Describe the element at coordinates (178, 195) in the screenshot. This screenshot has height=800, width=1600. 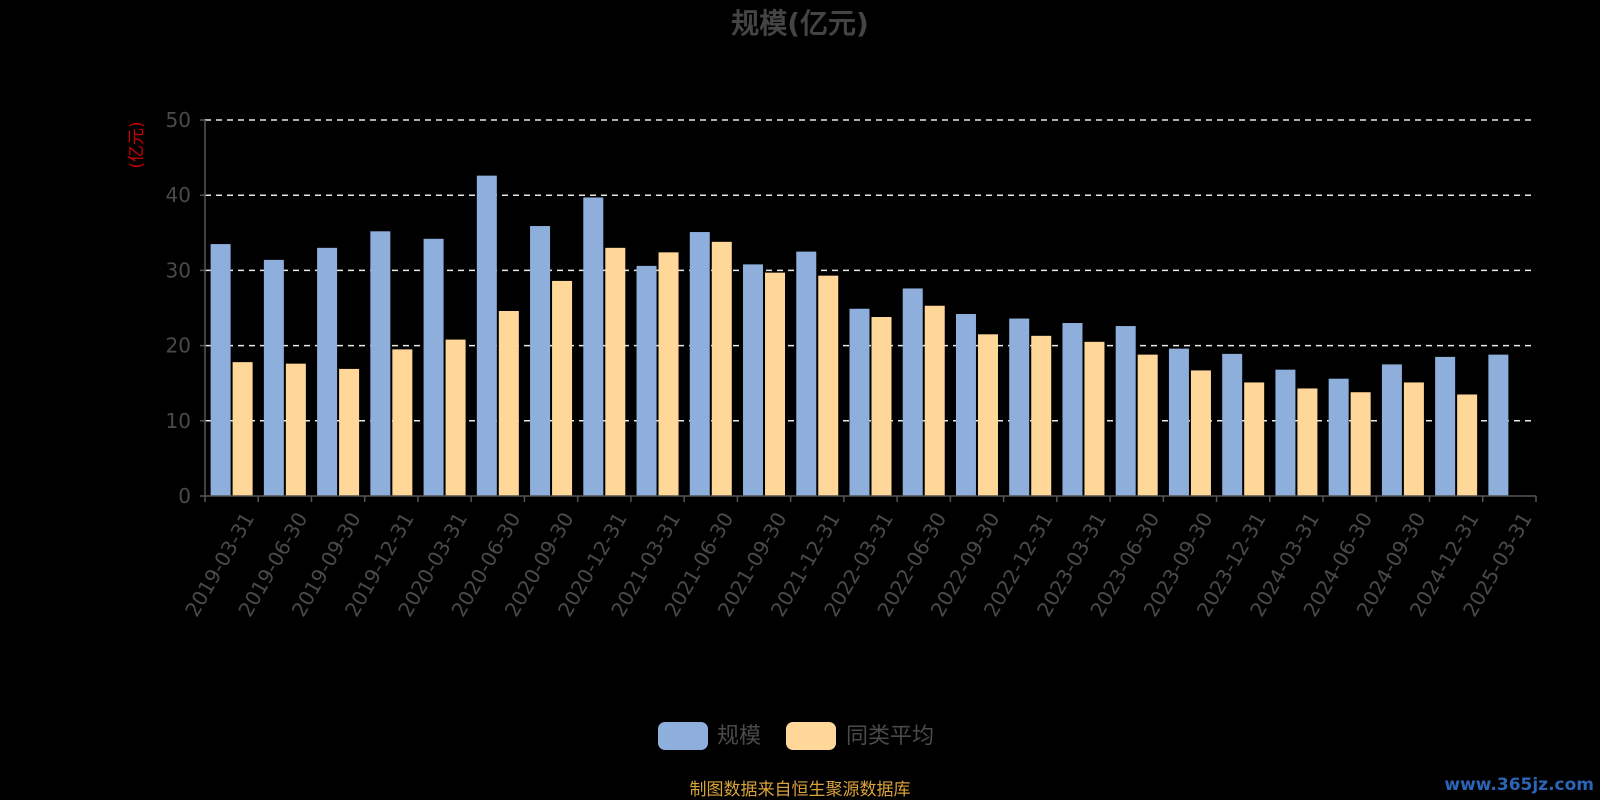
I see `y-tick-label: 40` at that location.